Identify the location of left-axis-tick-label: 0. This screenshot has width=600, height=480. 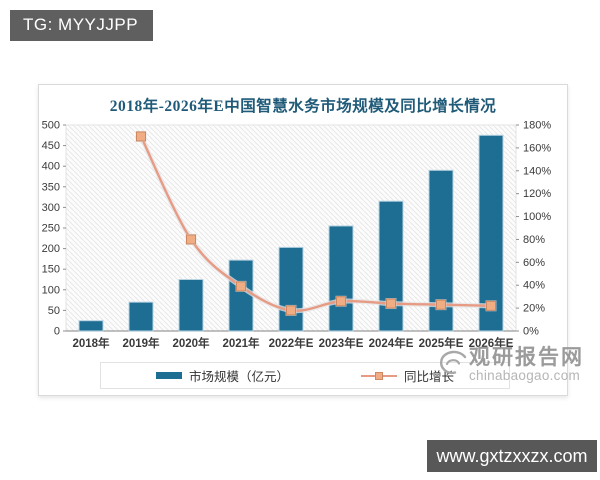
(57, 332).